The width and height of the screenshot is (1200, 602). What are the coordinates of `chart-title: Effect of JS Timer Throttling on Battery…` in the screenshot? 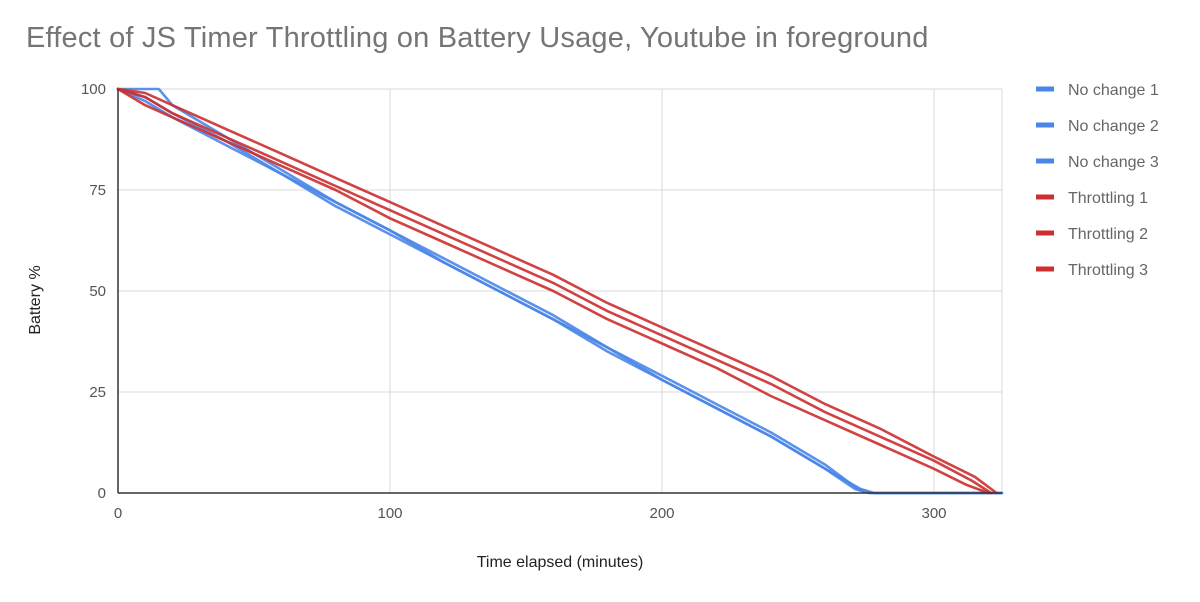 It's located at (477, 38).